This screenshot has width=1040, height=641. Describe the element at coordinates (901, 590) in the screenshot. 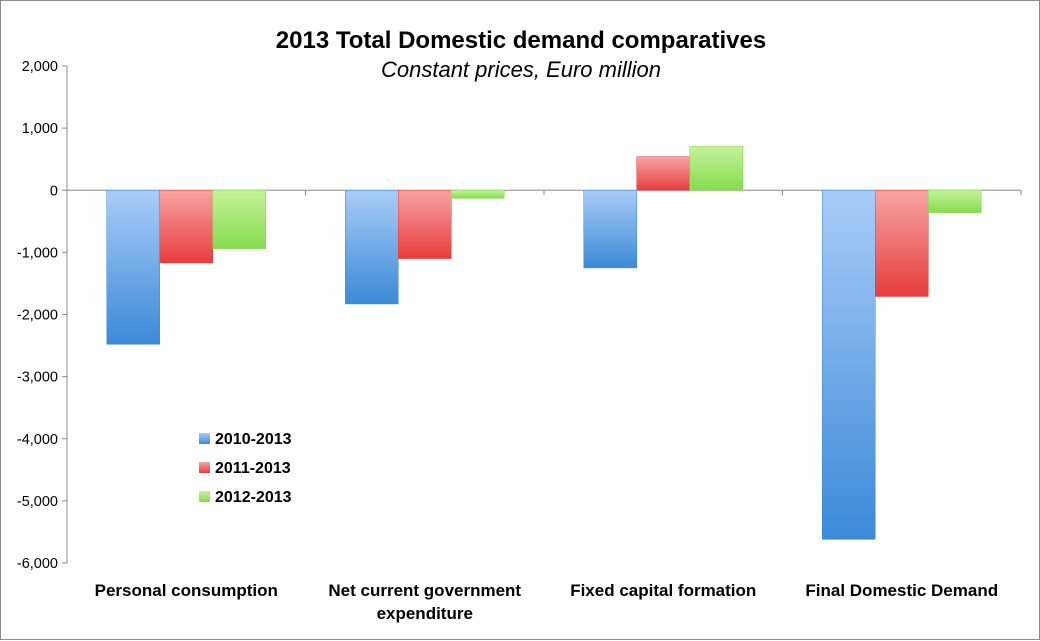

I see `category-label: Final Domestic Demand` at that location.